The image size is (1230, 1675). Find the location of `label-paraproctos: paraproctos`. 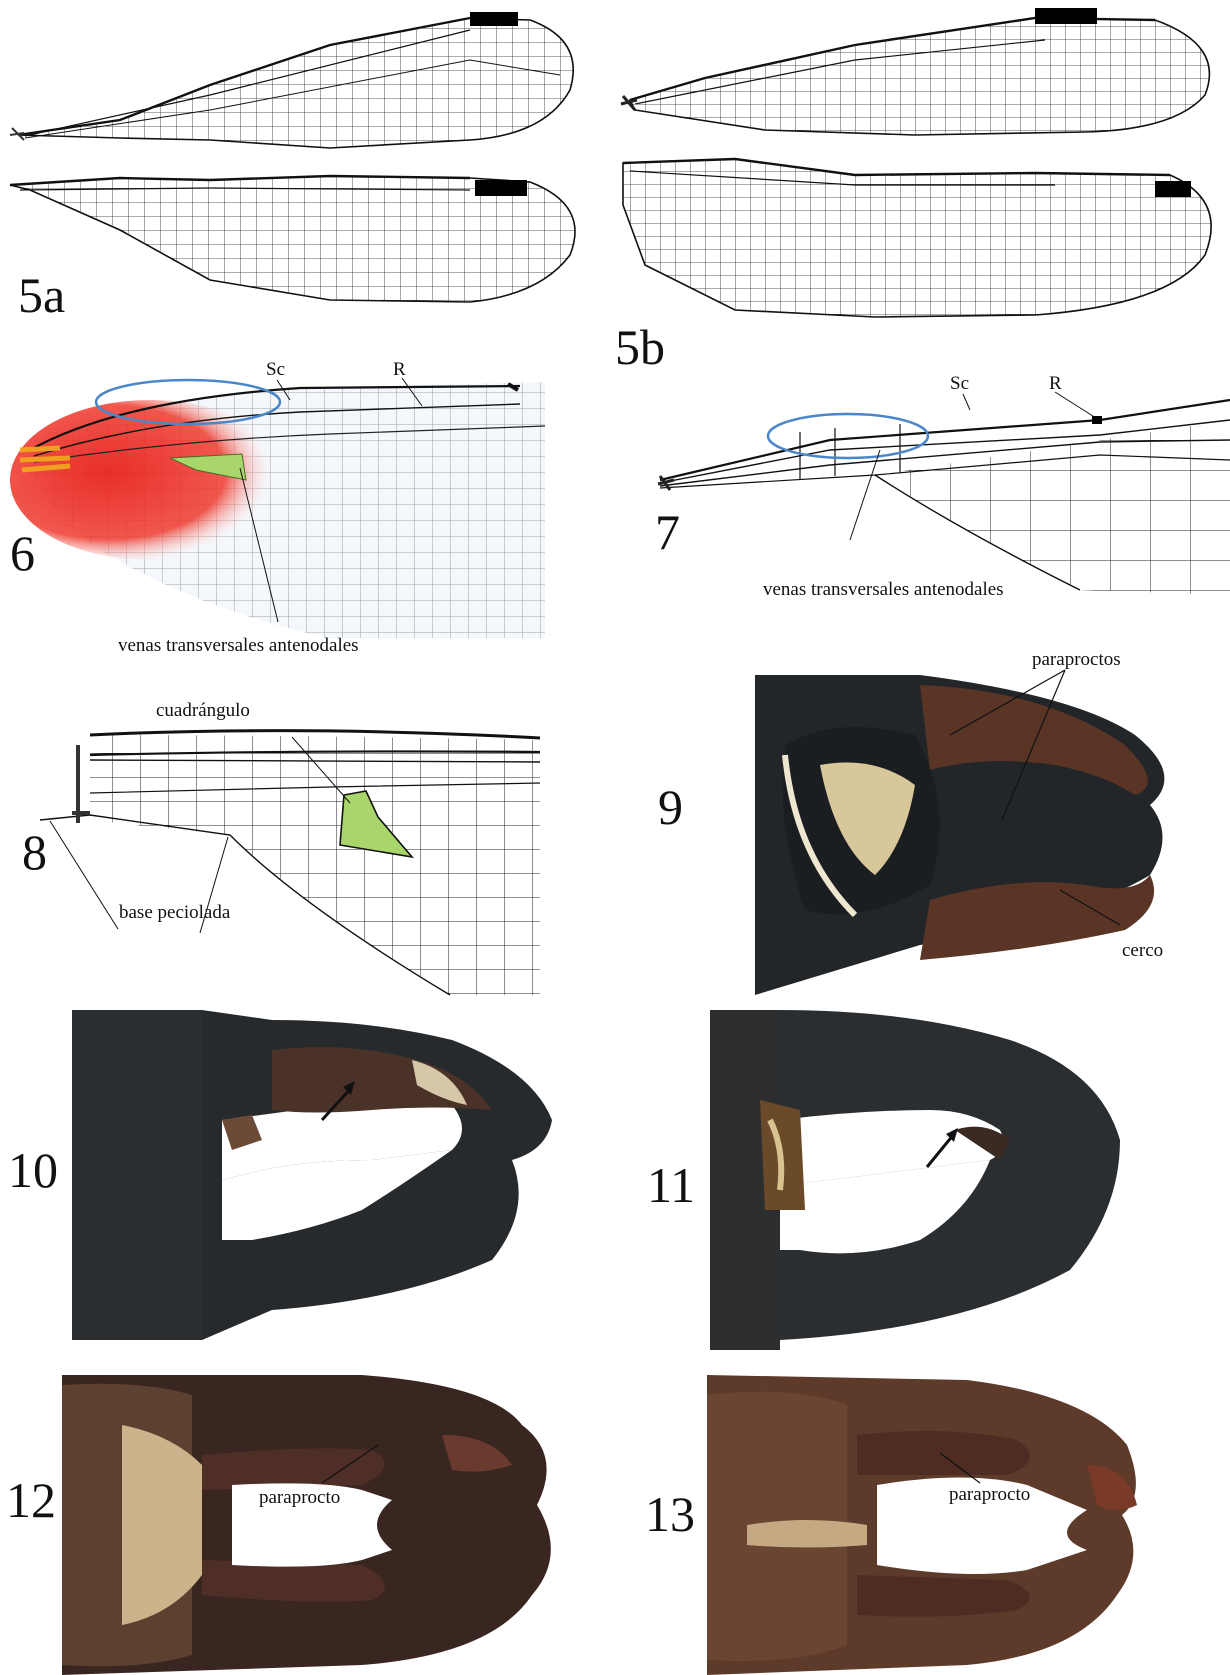

label-paraproctos: paraproctos is located at coordinates (1076, 659).